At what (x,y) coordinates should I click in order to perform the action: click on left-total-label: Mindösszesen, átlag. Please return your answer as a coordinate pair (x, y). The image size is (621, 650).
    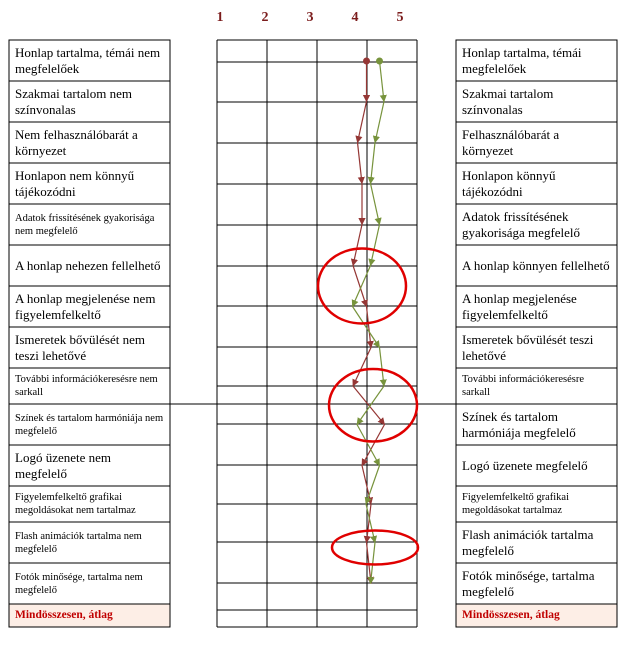
    Looking at the image, I should click on (89, 615).